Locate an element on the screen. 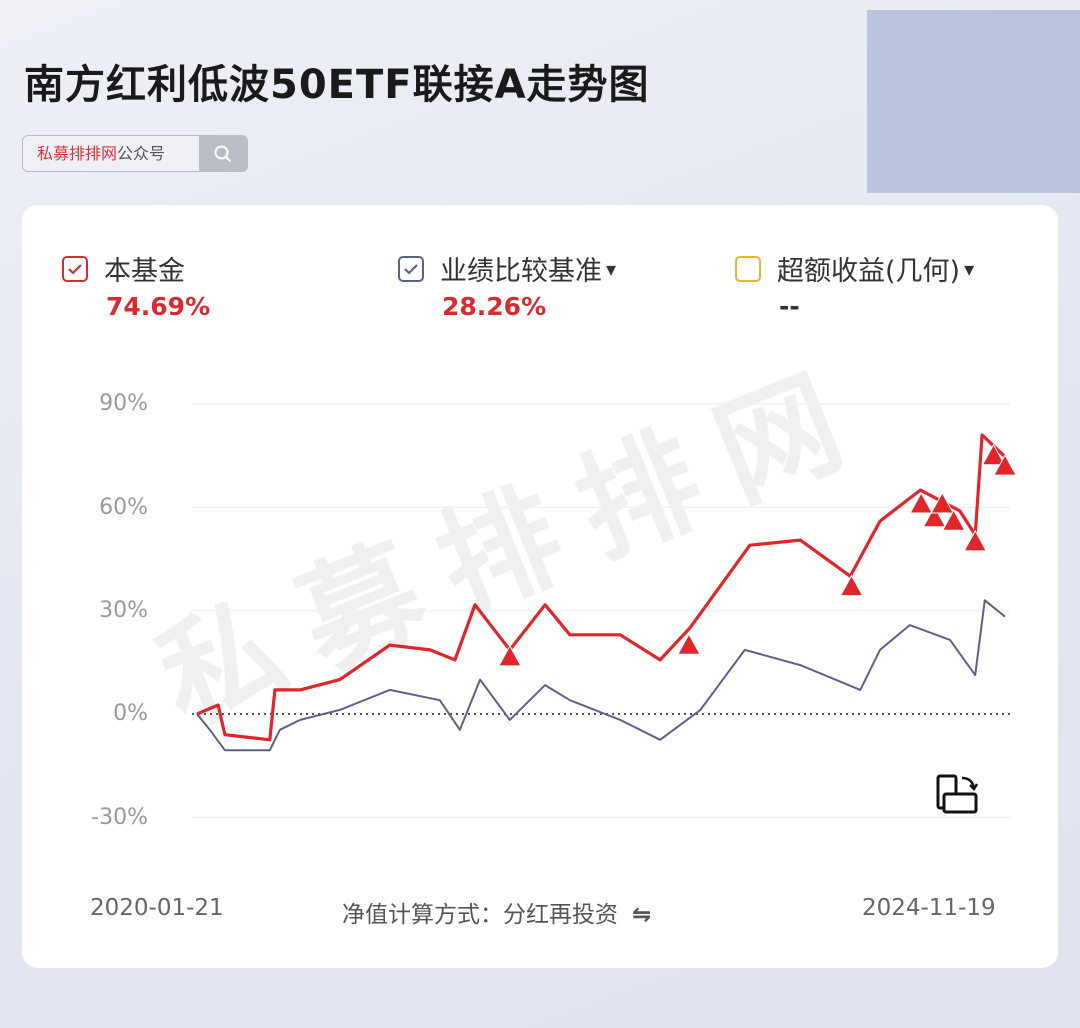 Image resolution: width=1080 pixels, height=1028 pixels. search-icon is located at coordinates (223, 153).